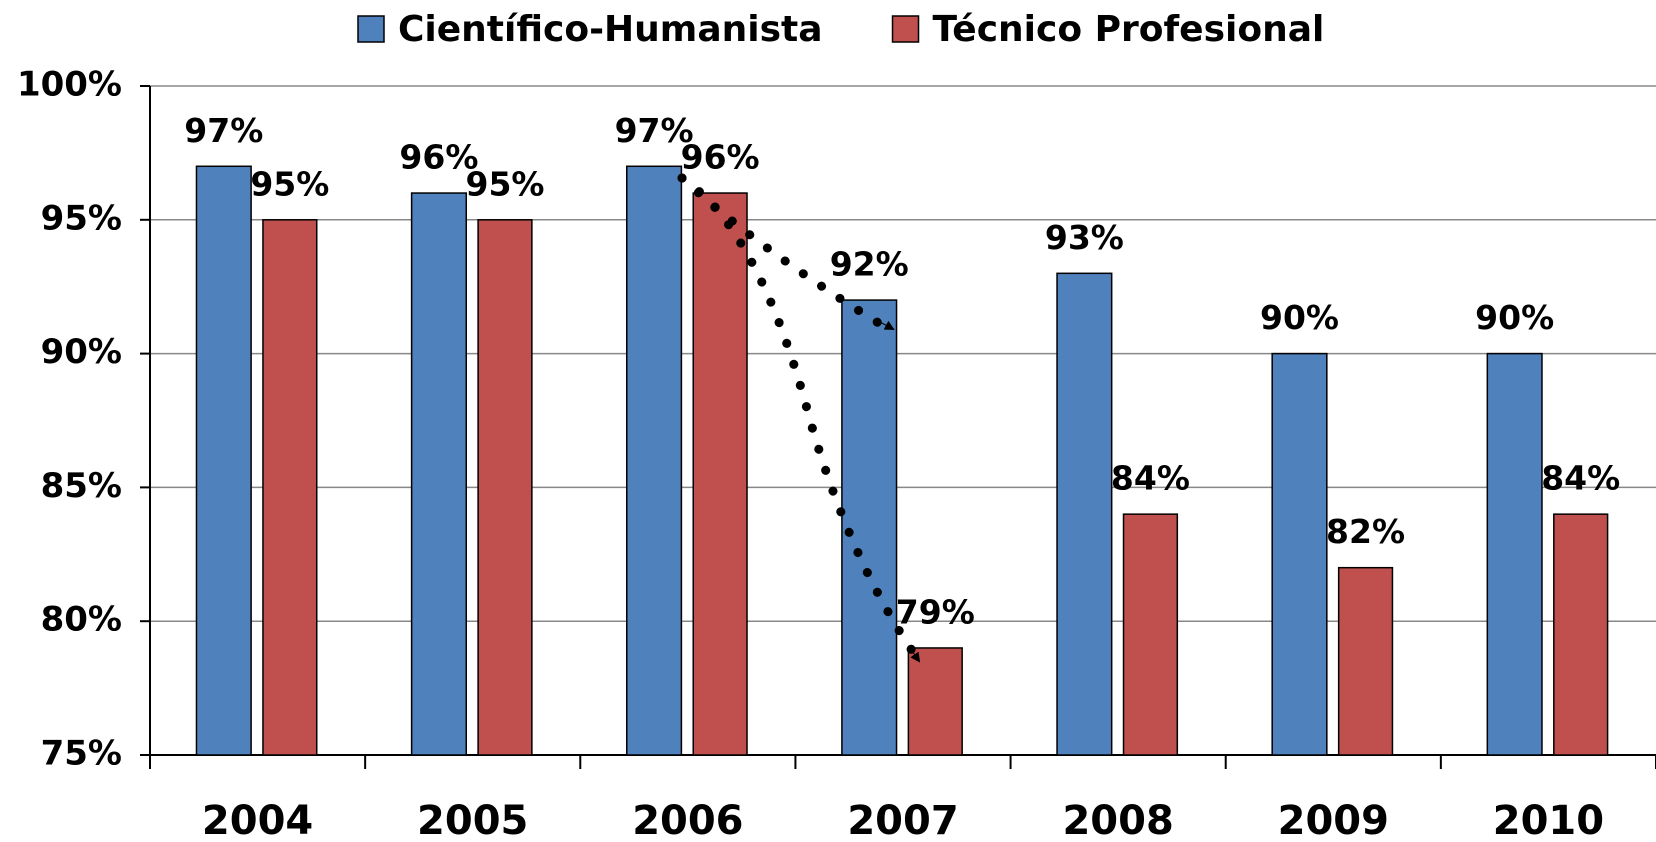 The width and height of the screenshot is (1656, 842). What do you see at coordinates (1117, 820) in the screenshot?
I see `x-tick-label: 2008` at bounding box center [1117, 820].